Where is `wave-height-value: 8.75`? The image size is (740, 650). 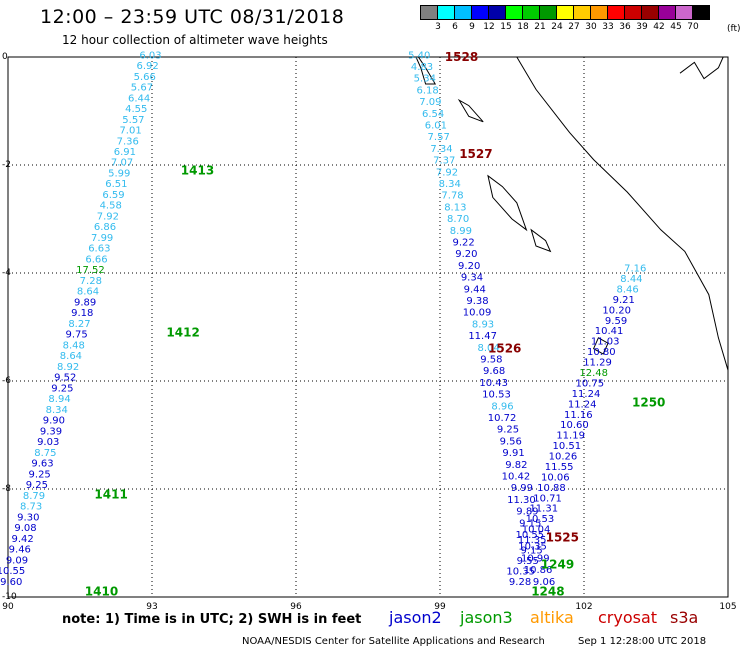
wave-height-value: 8.75 is located at coordinates (45, 453).